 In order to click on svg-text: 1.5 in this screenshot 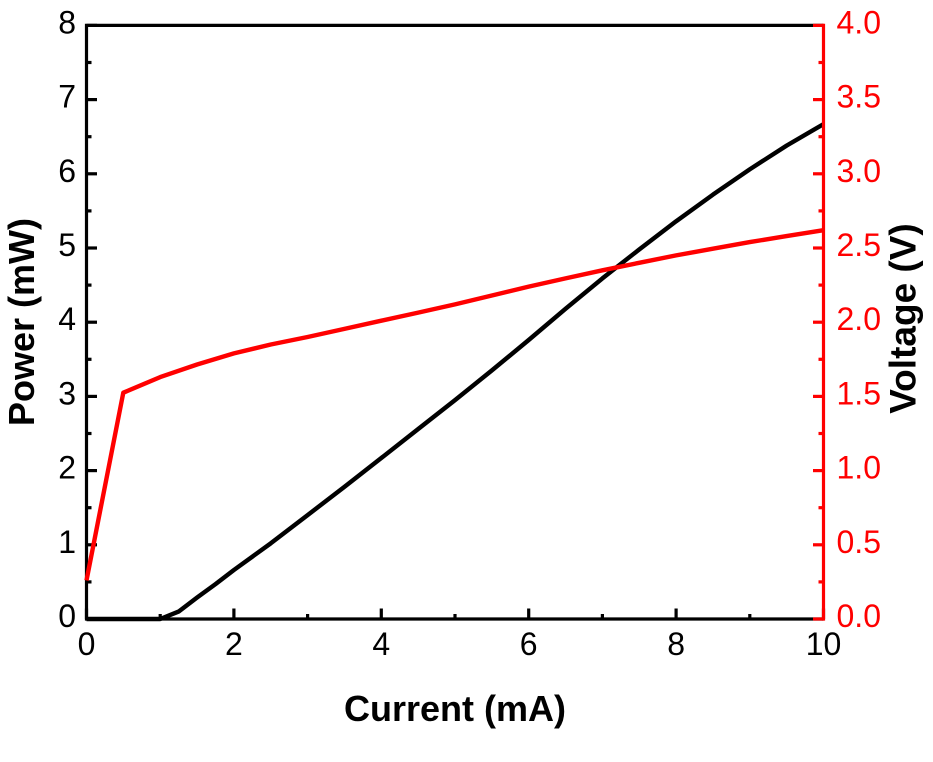, I will do `click(859, 393)`.